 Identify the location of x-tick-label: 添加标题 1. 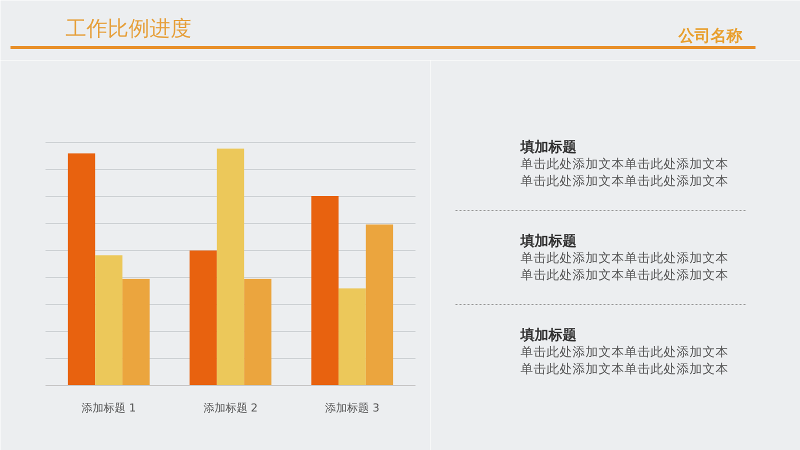
(109, 408).